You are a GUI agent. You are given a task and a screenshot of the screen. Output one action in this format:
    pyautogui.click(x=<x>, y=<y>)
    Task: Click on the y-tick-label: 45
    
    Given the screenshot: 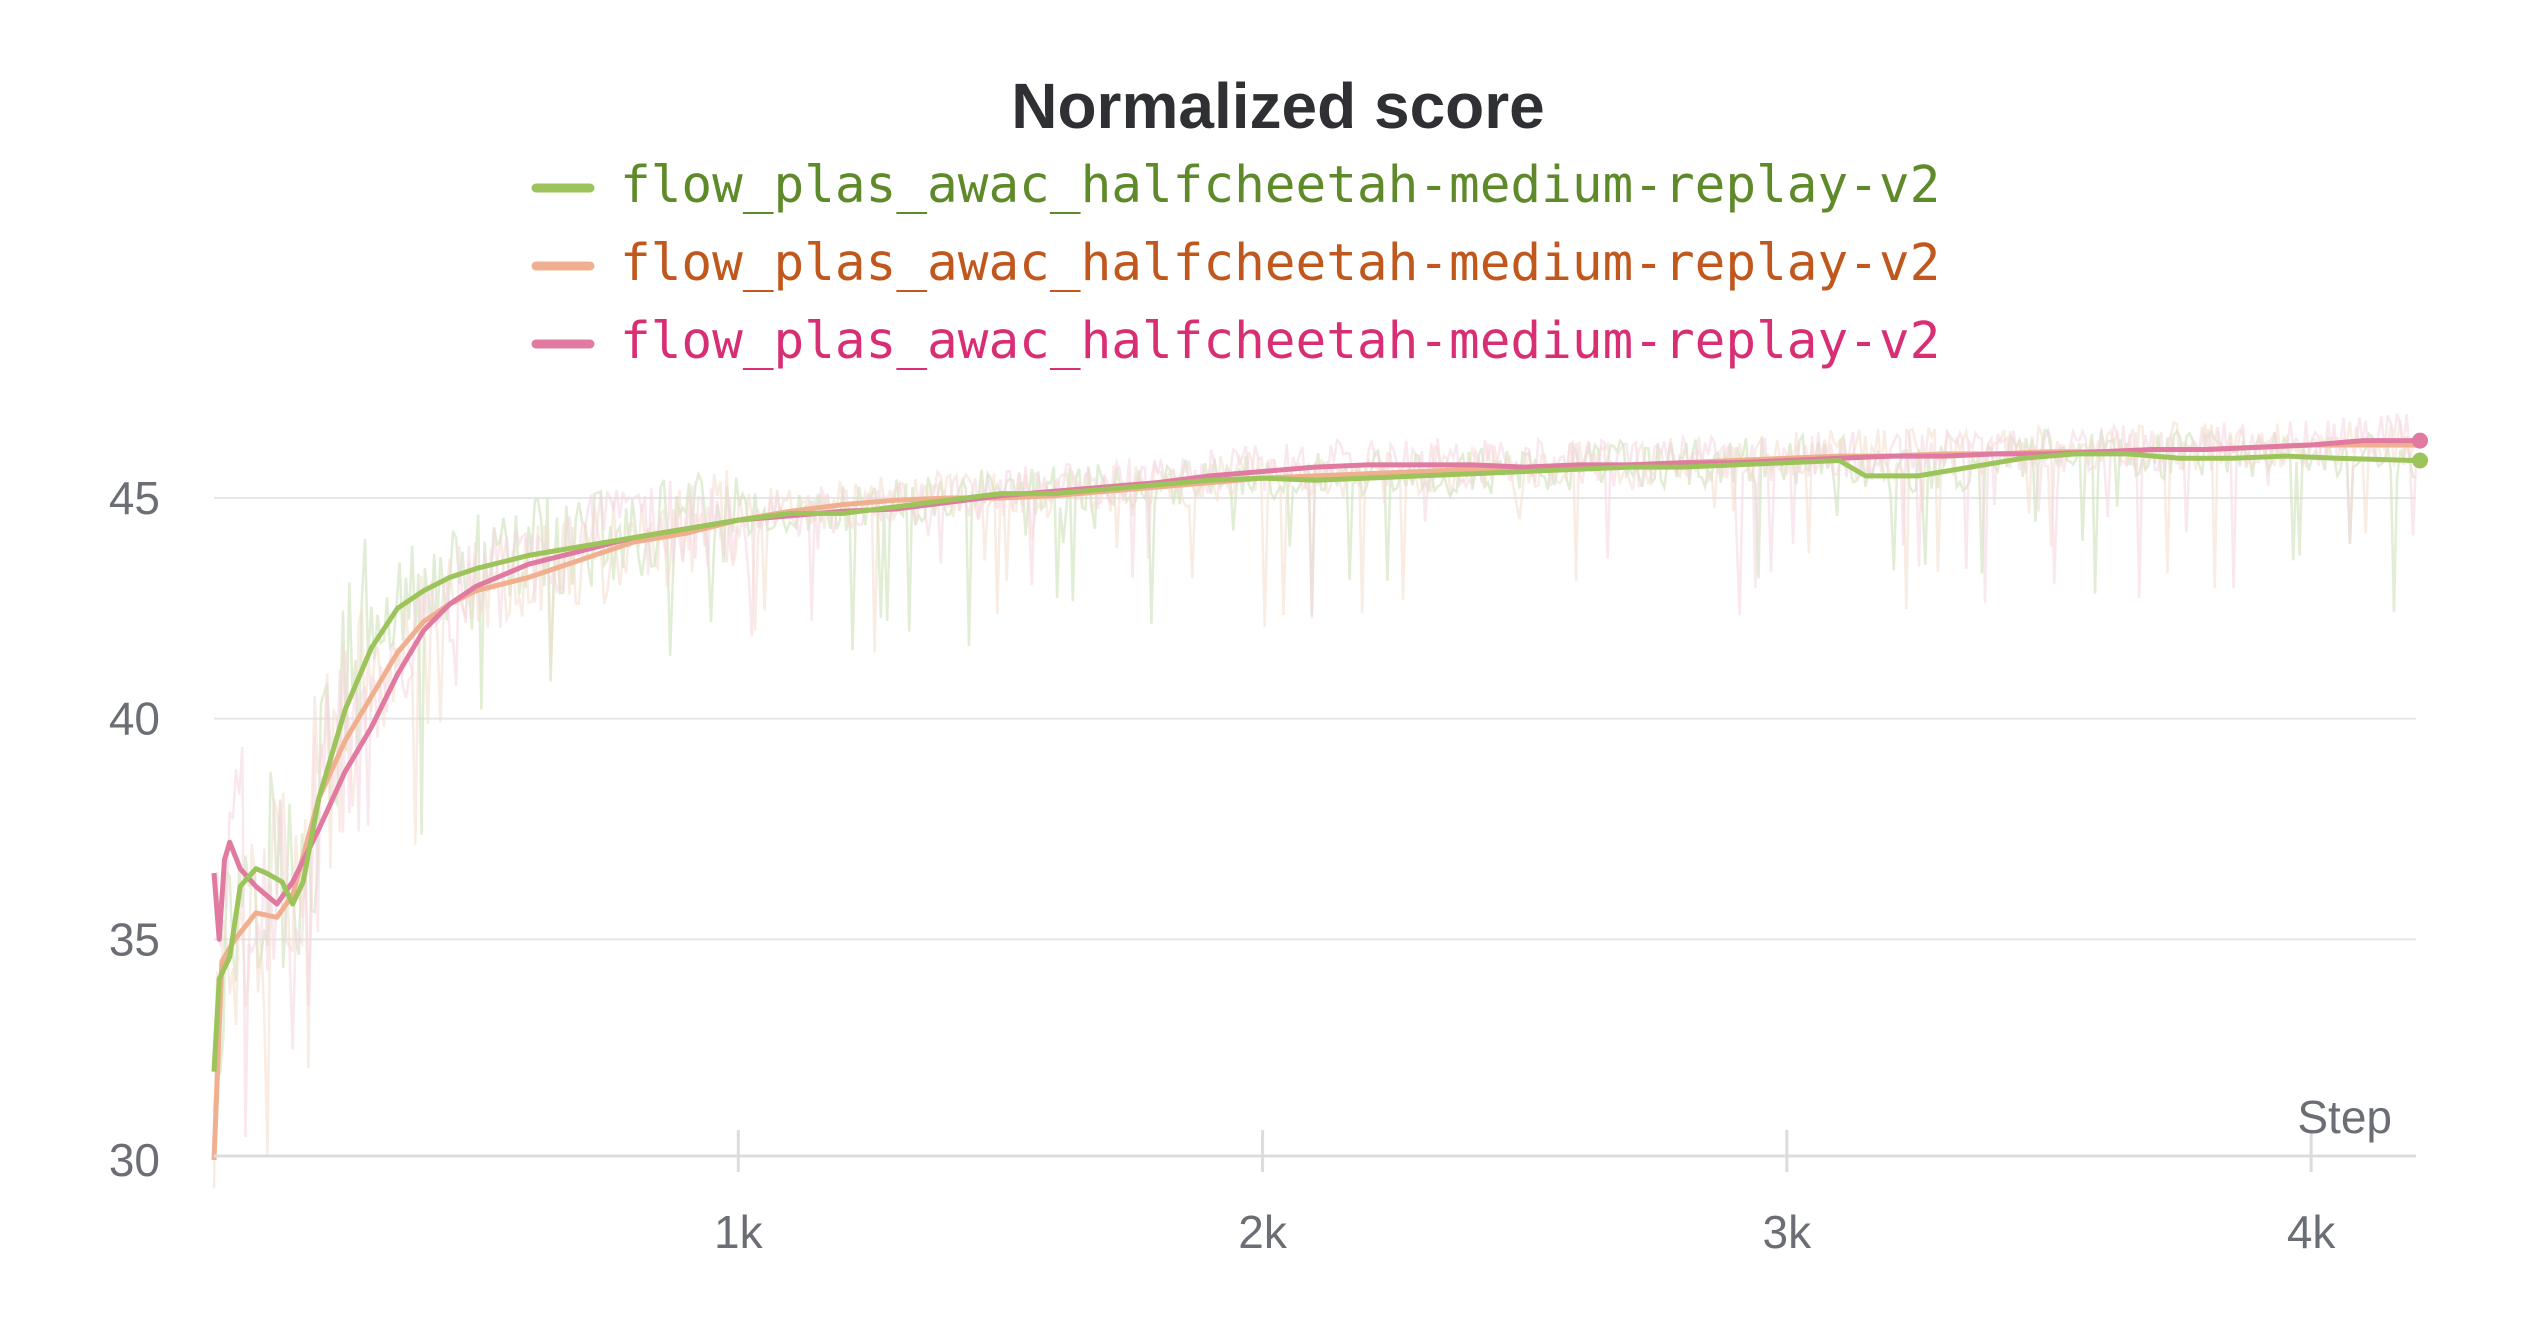 What is the action you would take?
    pyautogui.click(x=134, y=498)
    